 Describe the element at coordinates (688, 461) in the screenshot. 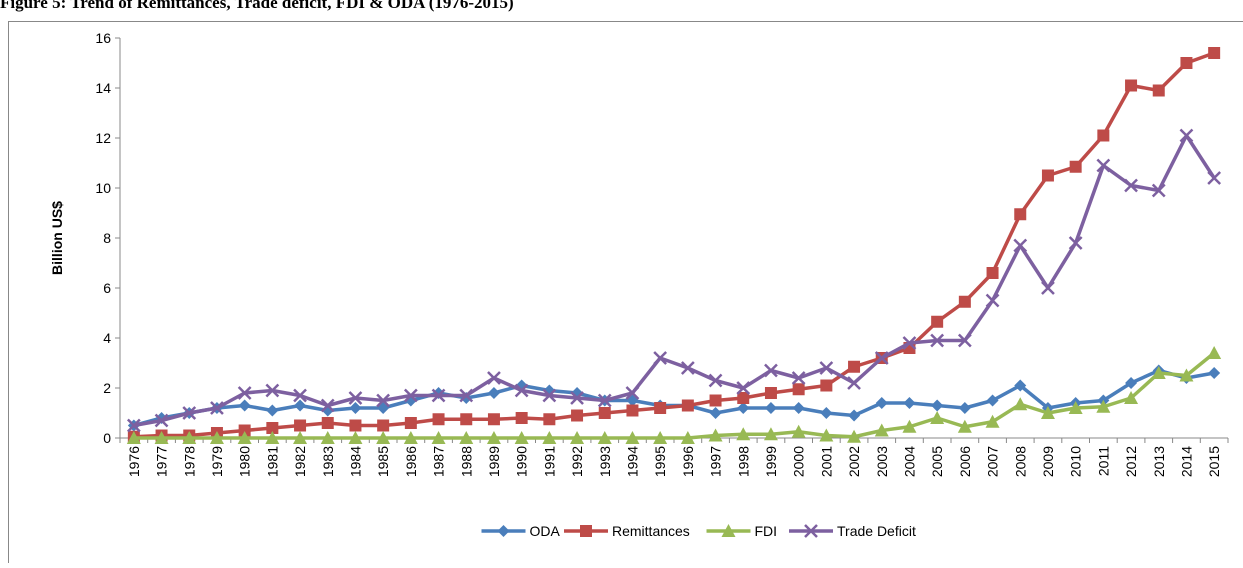

I see `x-tick-label: 1996` at that location.